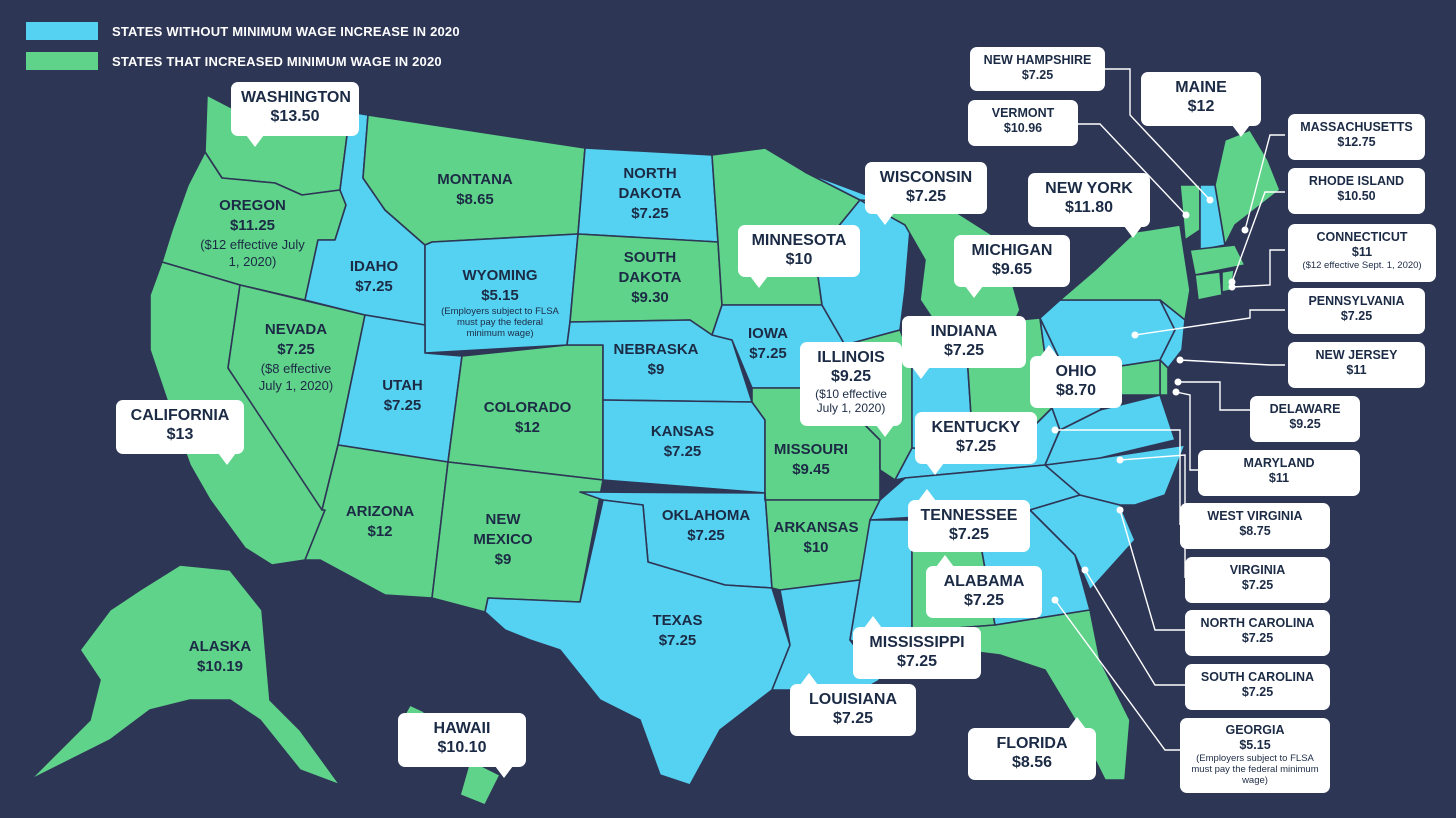 The image size is (1456, 818). What do you see at coordinates (185, 675) in the screenshot?
I see `state-alaska` at bounding box center [185, 675].